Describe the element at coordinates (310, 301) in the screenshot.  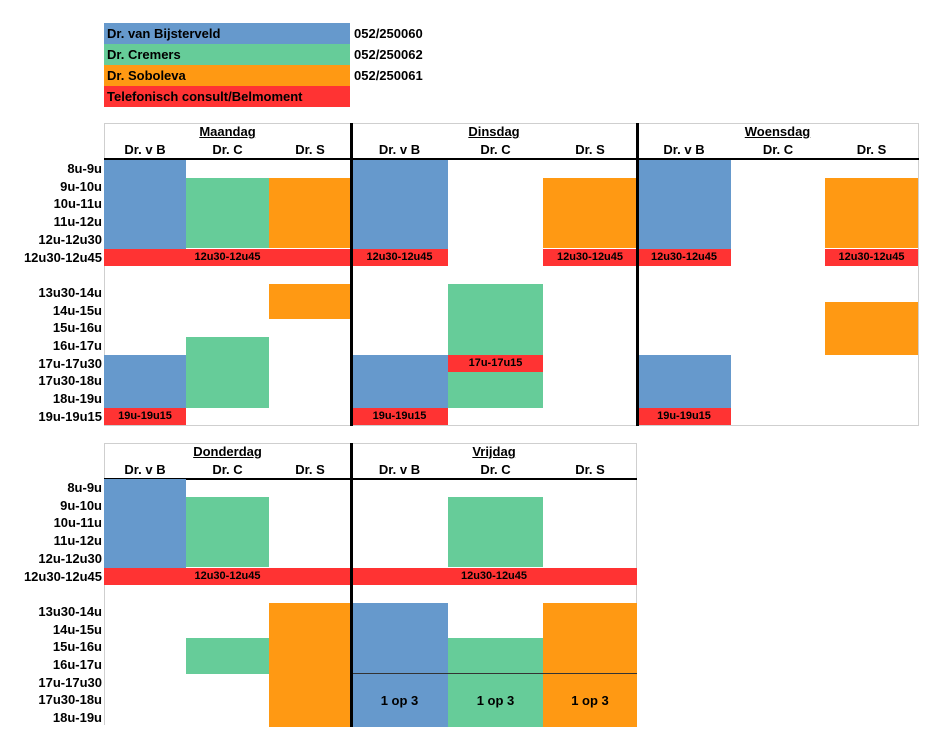
I see `slot-mon-s-afternoon` at that location.